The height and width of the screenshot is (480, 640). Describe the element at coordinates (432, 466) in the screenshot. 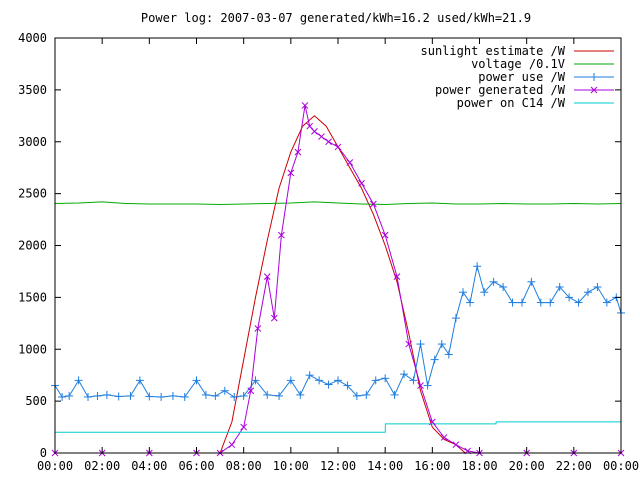

I see `x-tick-label: 16:00` at that location.